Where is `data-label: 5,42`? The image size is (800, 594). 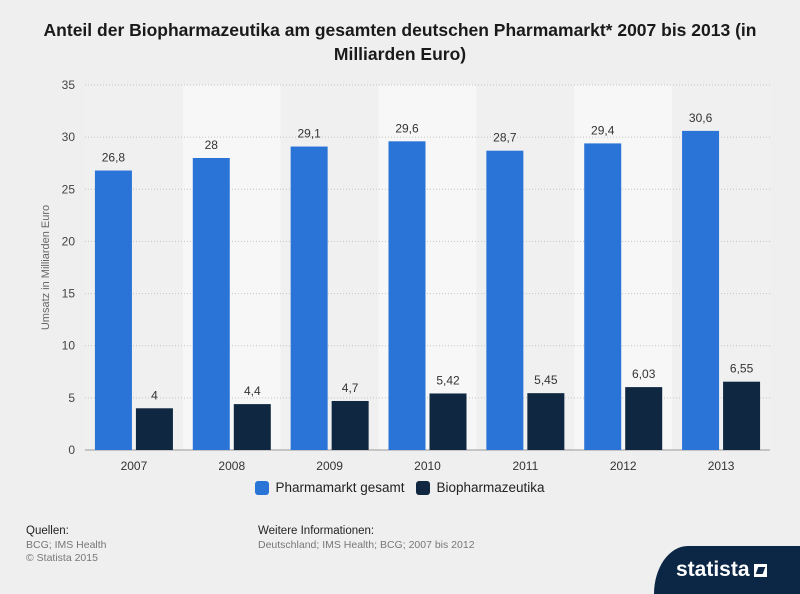
data-label: 5,42 is located at coordinates (448, 380).